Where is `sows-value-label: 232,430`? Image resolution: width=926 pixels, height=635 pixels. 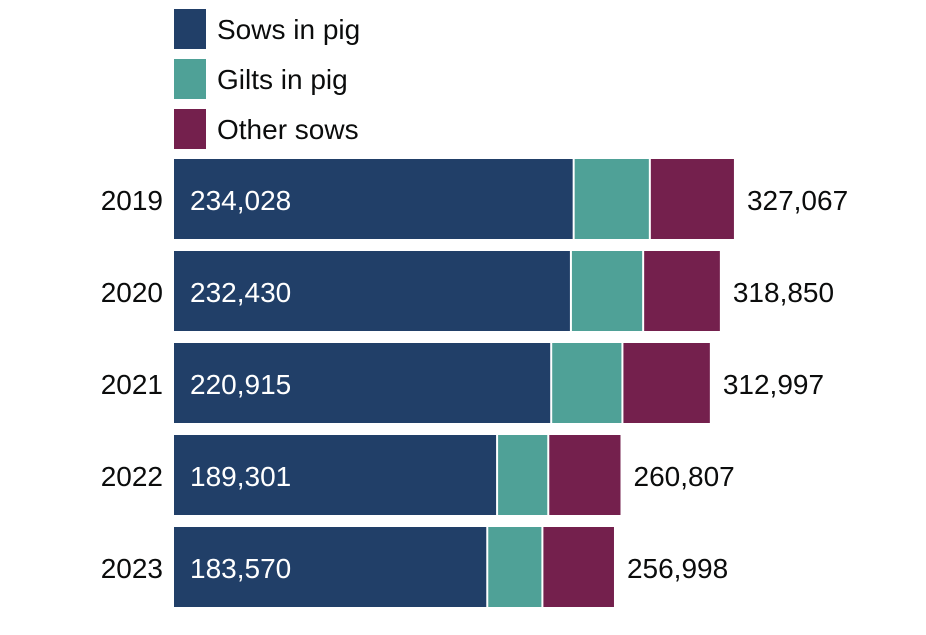 sows-value-label: 232,430 is located at coordinates (240, 292).